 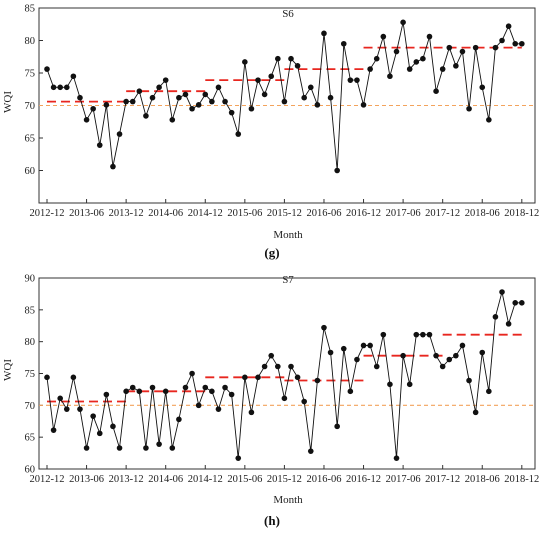 What do you see at coordinates (288, 14) in the screenshot?
I see `chart-title: S6` at bounding box center [288, 14].